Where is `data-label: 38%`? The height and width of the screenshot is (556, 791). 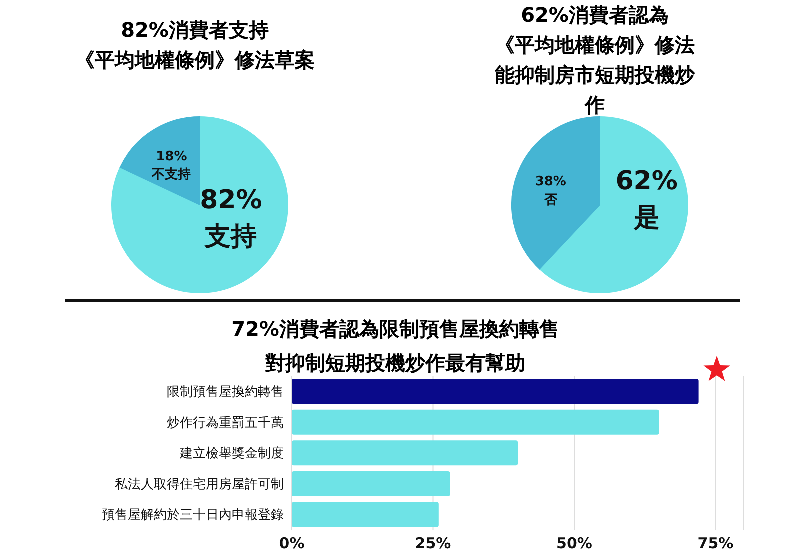 data-label: 38% is located at coordinates (550, 182).